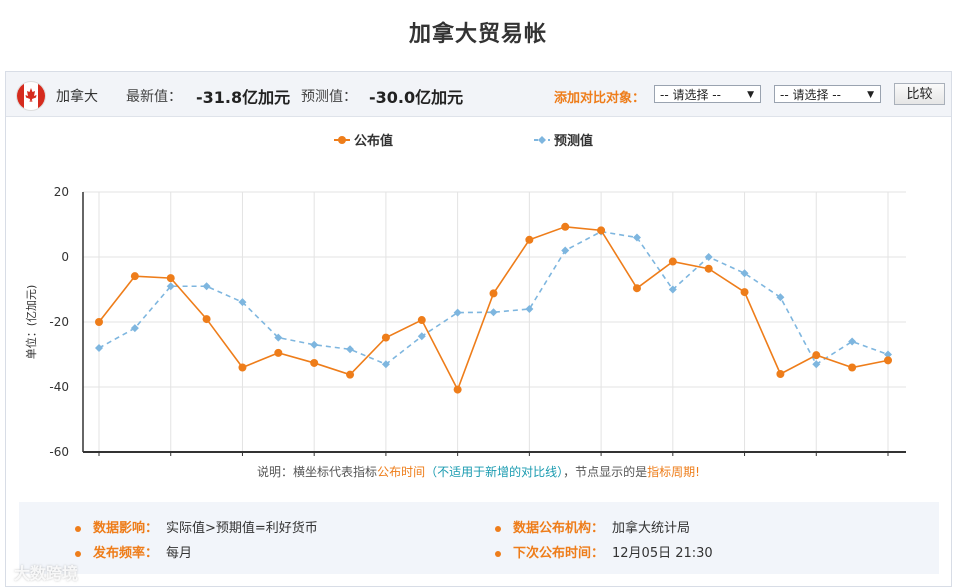  I want to click on forecast-value-label: 预测值：, so click(329, 97).